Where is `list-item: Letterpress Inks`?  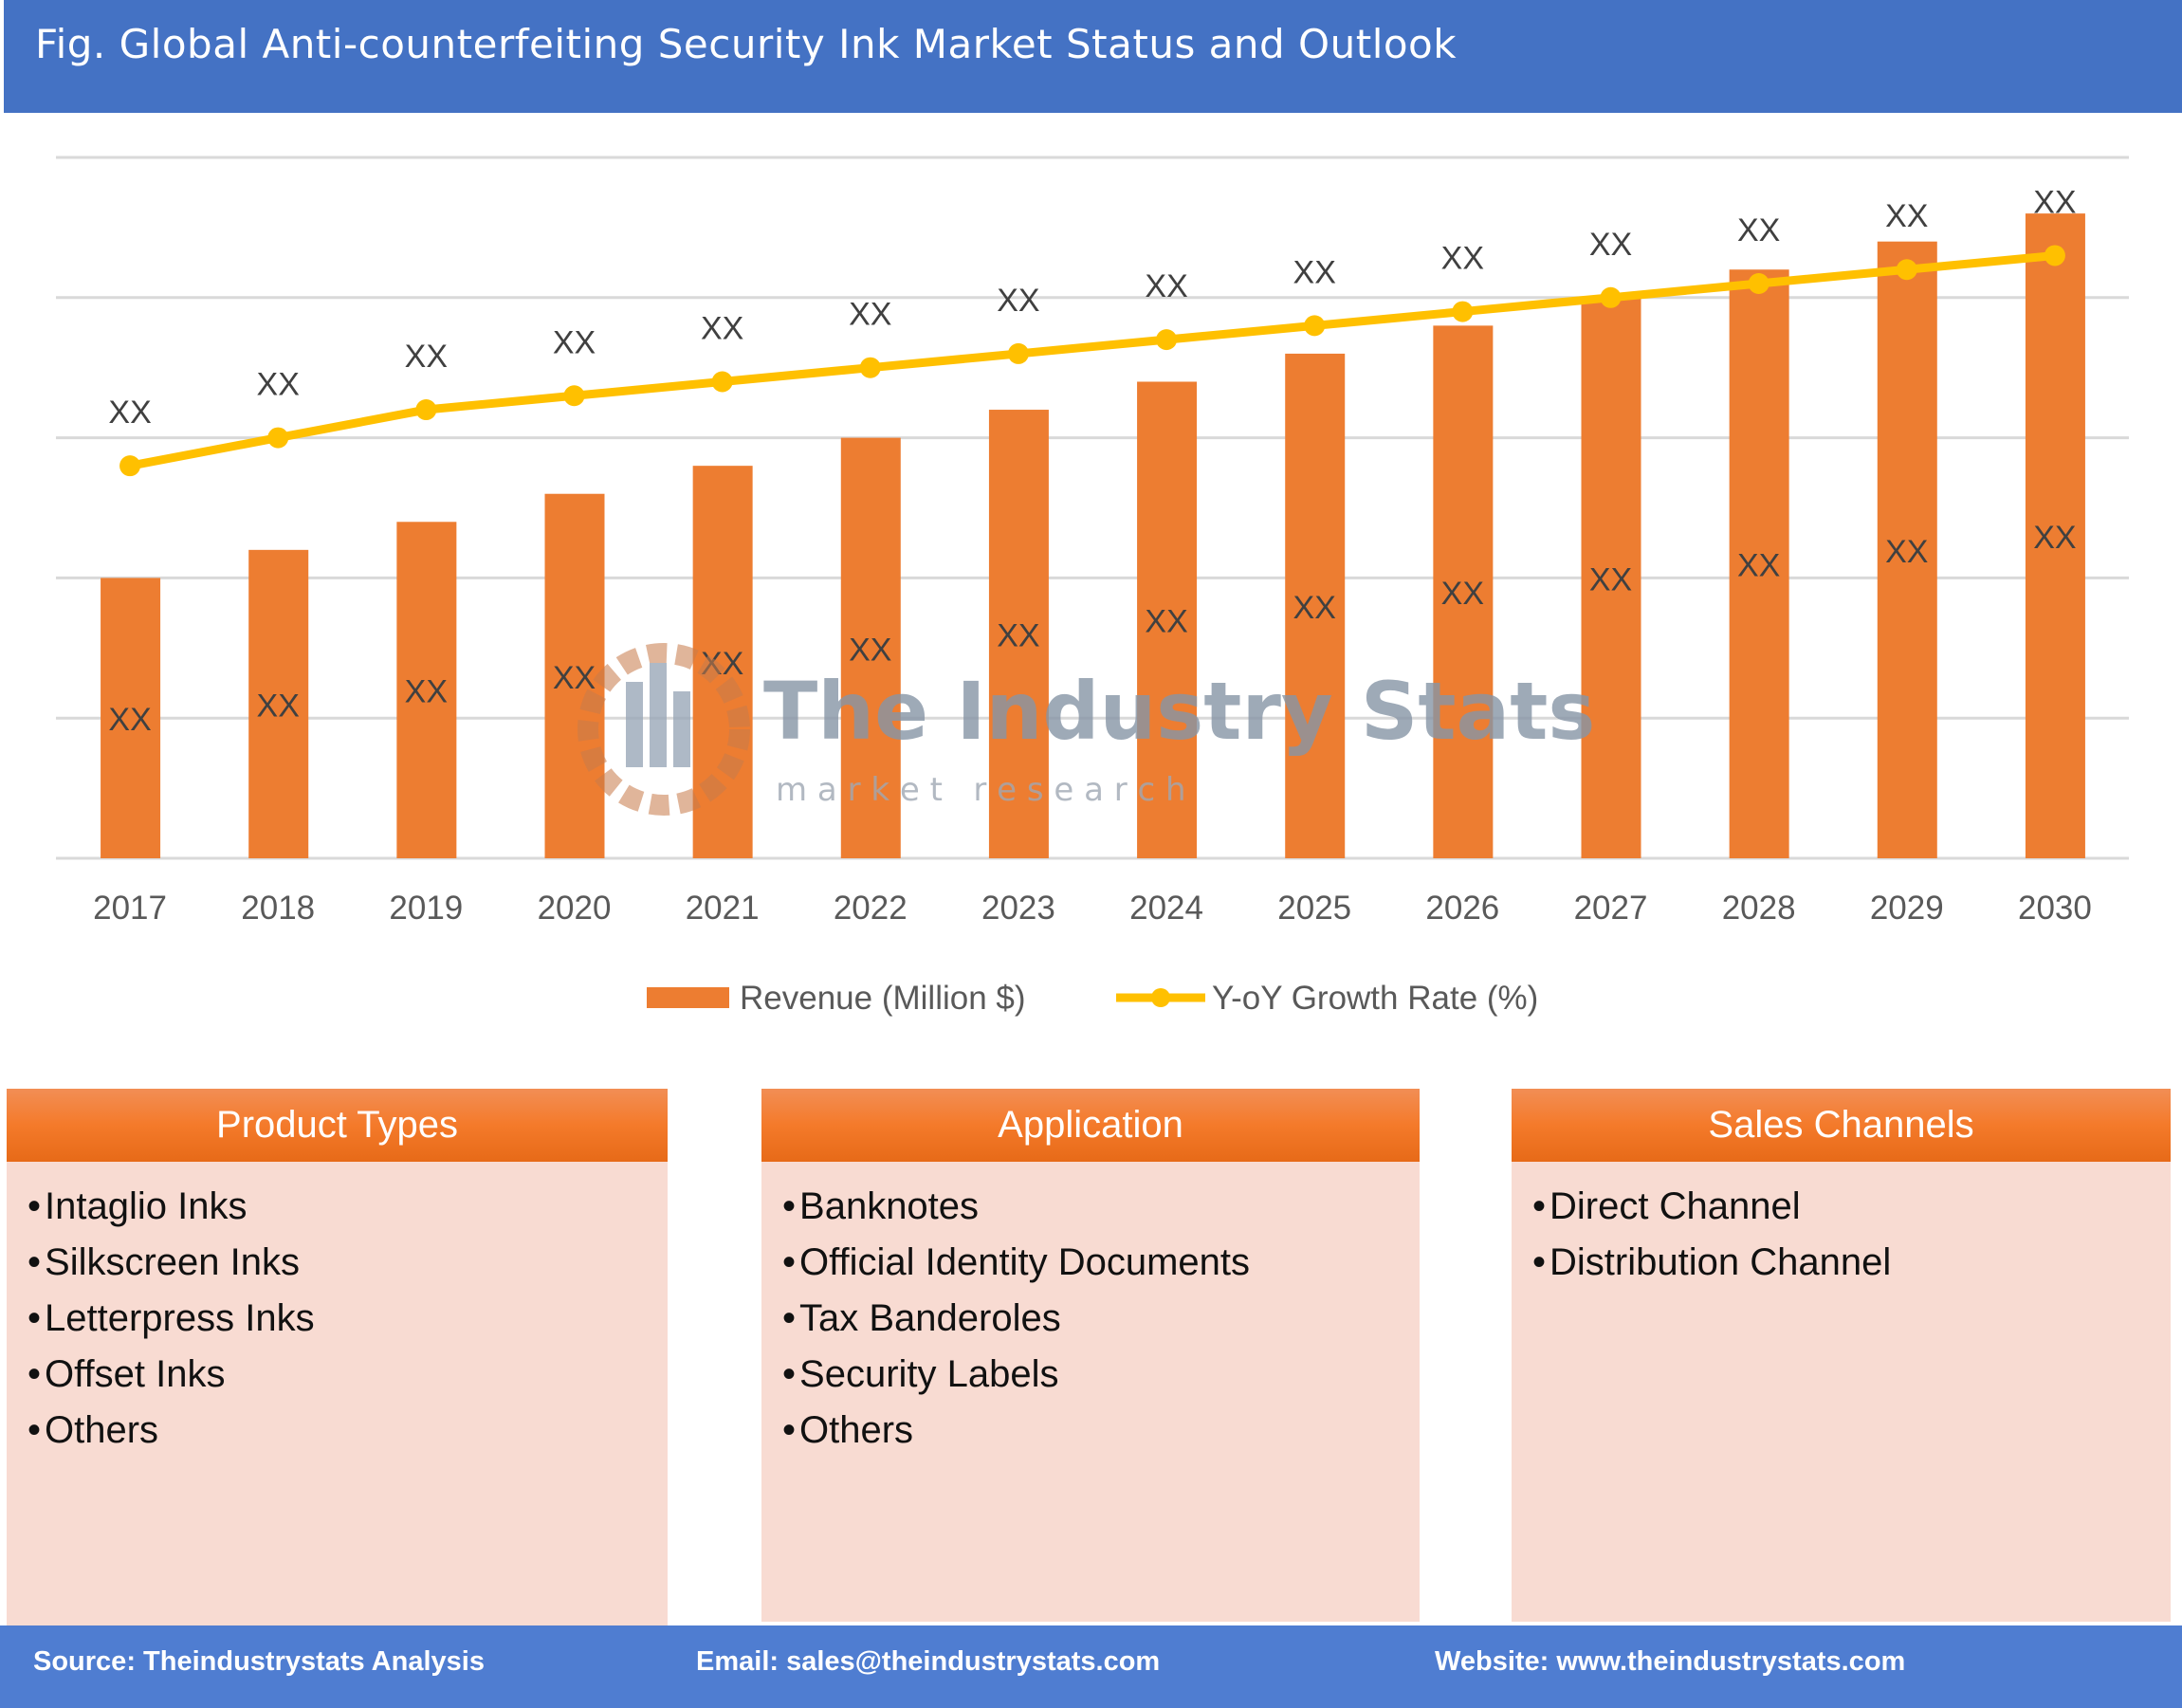
list-item: Letterpress Inks is located at coordinates (348, 1319).